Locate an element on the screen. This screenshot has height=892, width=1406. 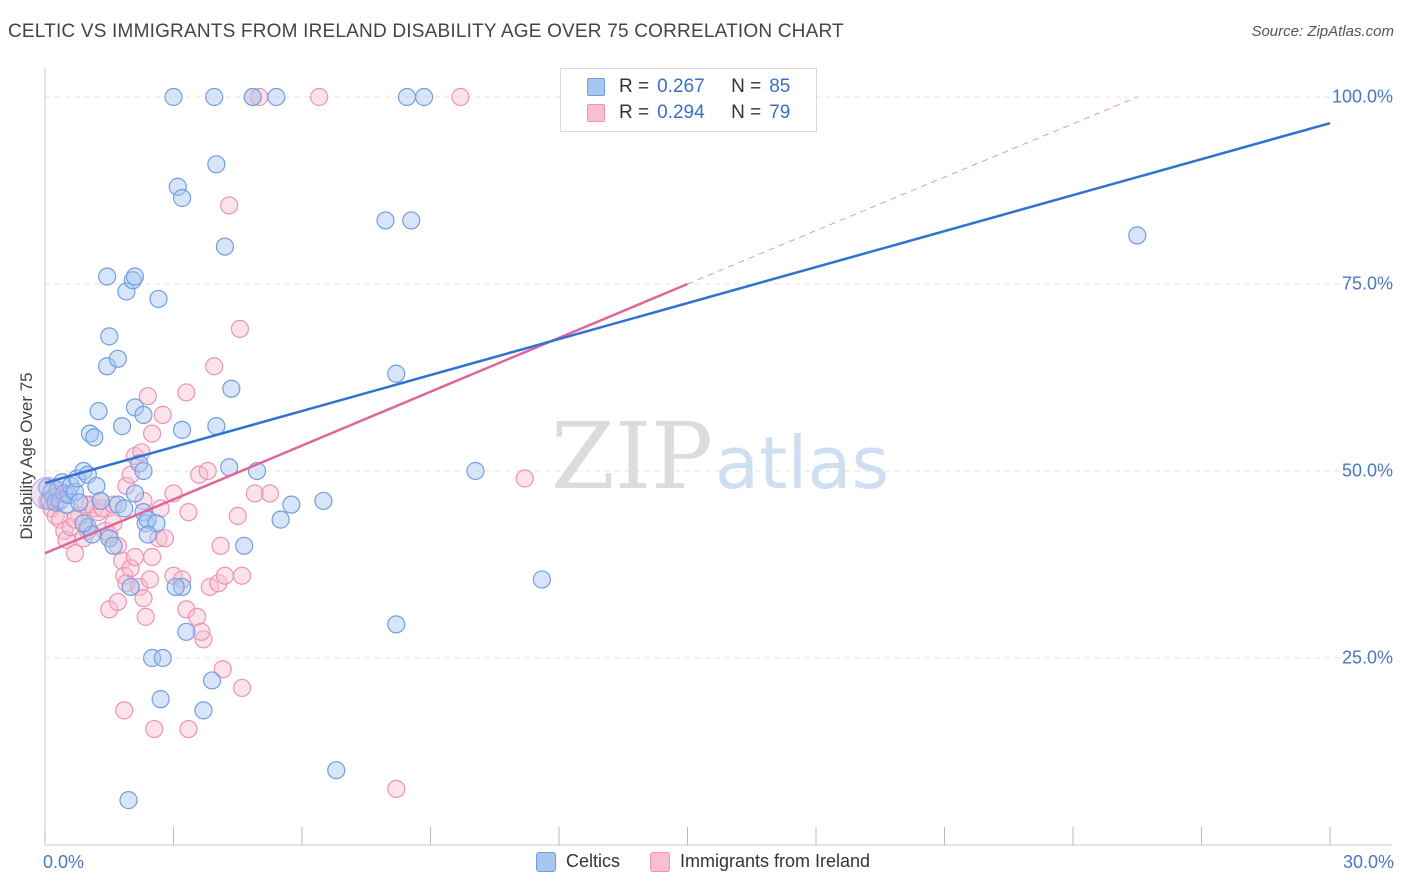
celtics-n-value: 85 is located at coordinates (780, 86).